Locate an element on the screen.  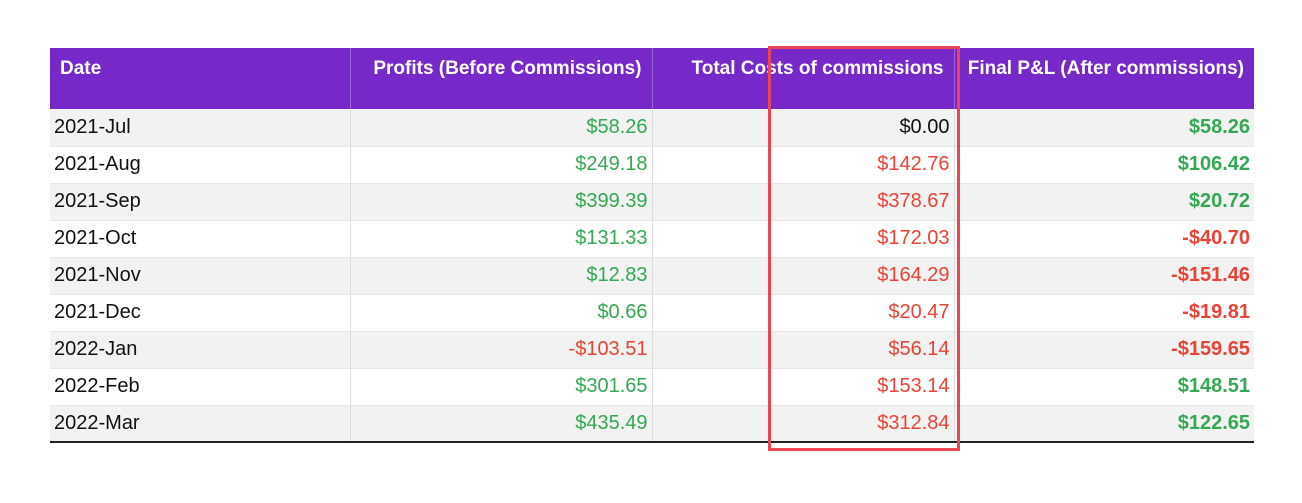
table-row: 2022-Mar $435.49 $312.84 $122.65 is located at coordinates (652, 424).